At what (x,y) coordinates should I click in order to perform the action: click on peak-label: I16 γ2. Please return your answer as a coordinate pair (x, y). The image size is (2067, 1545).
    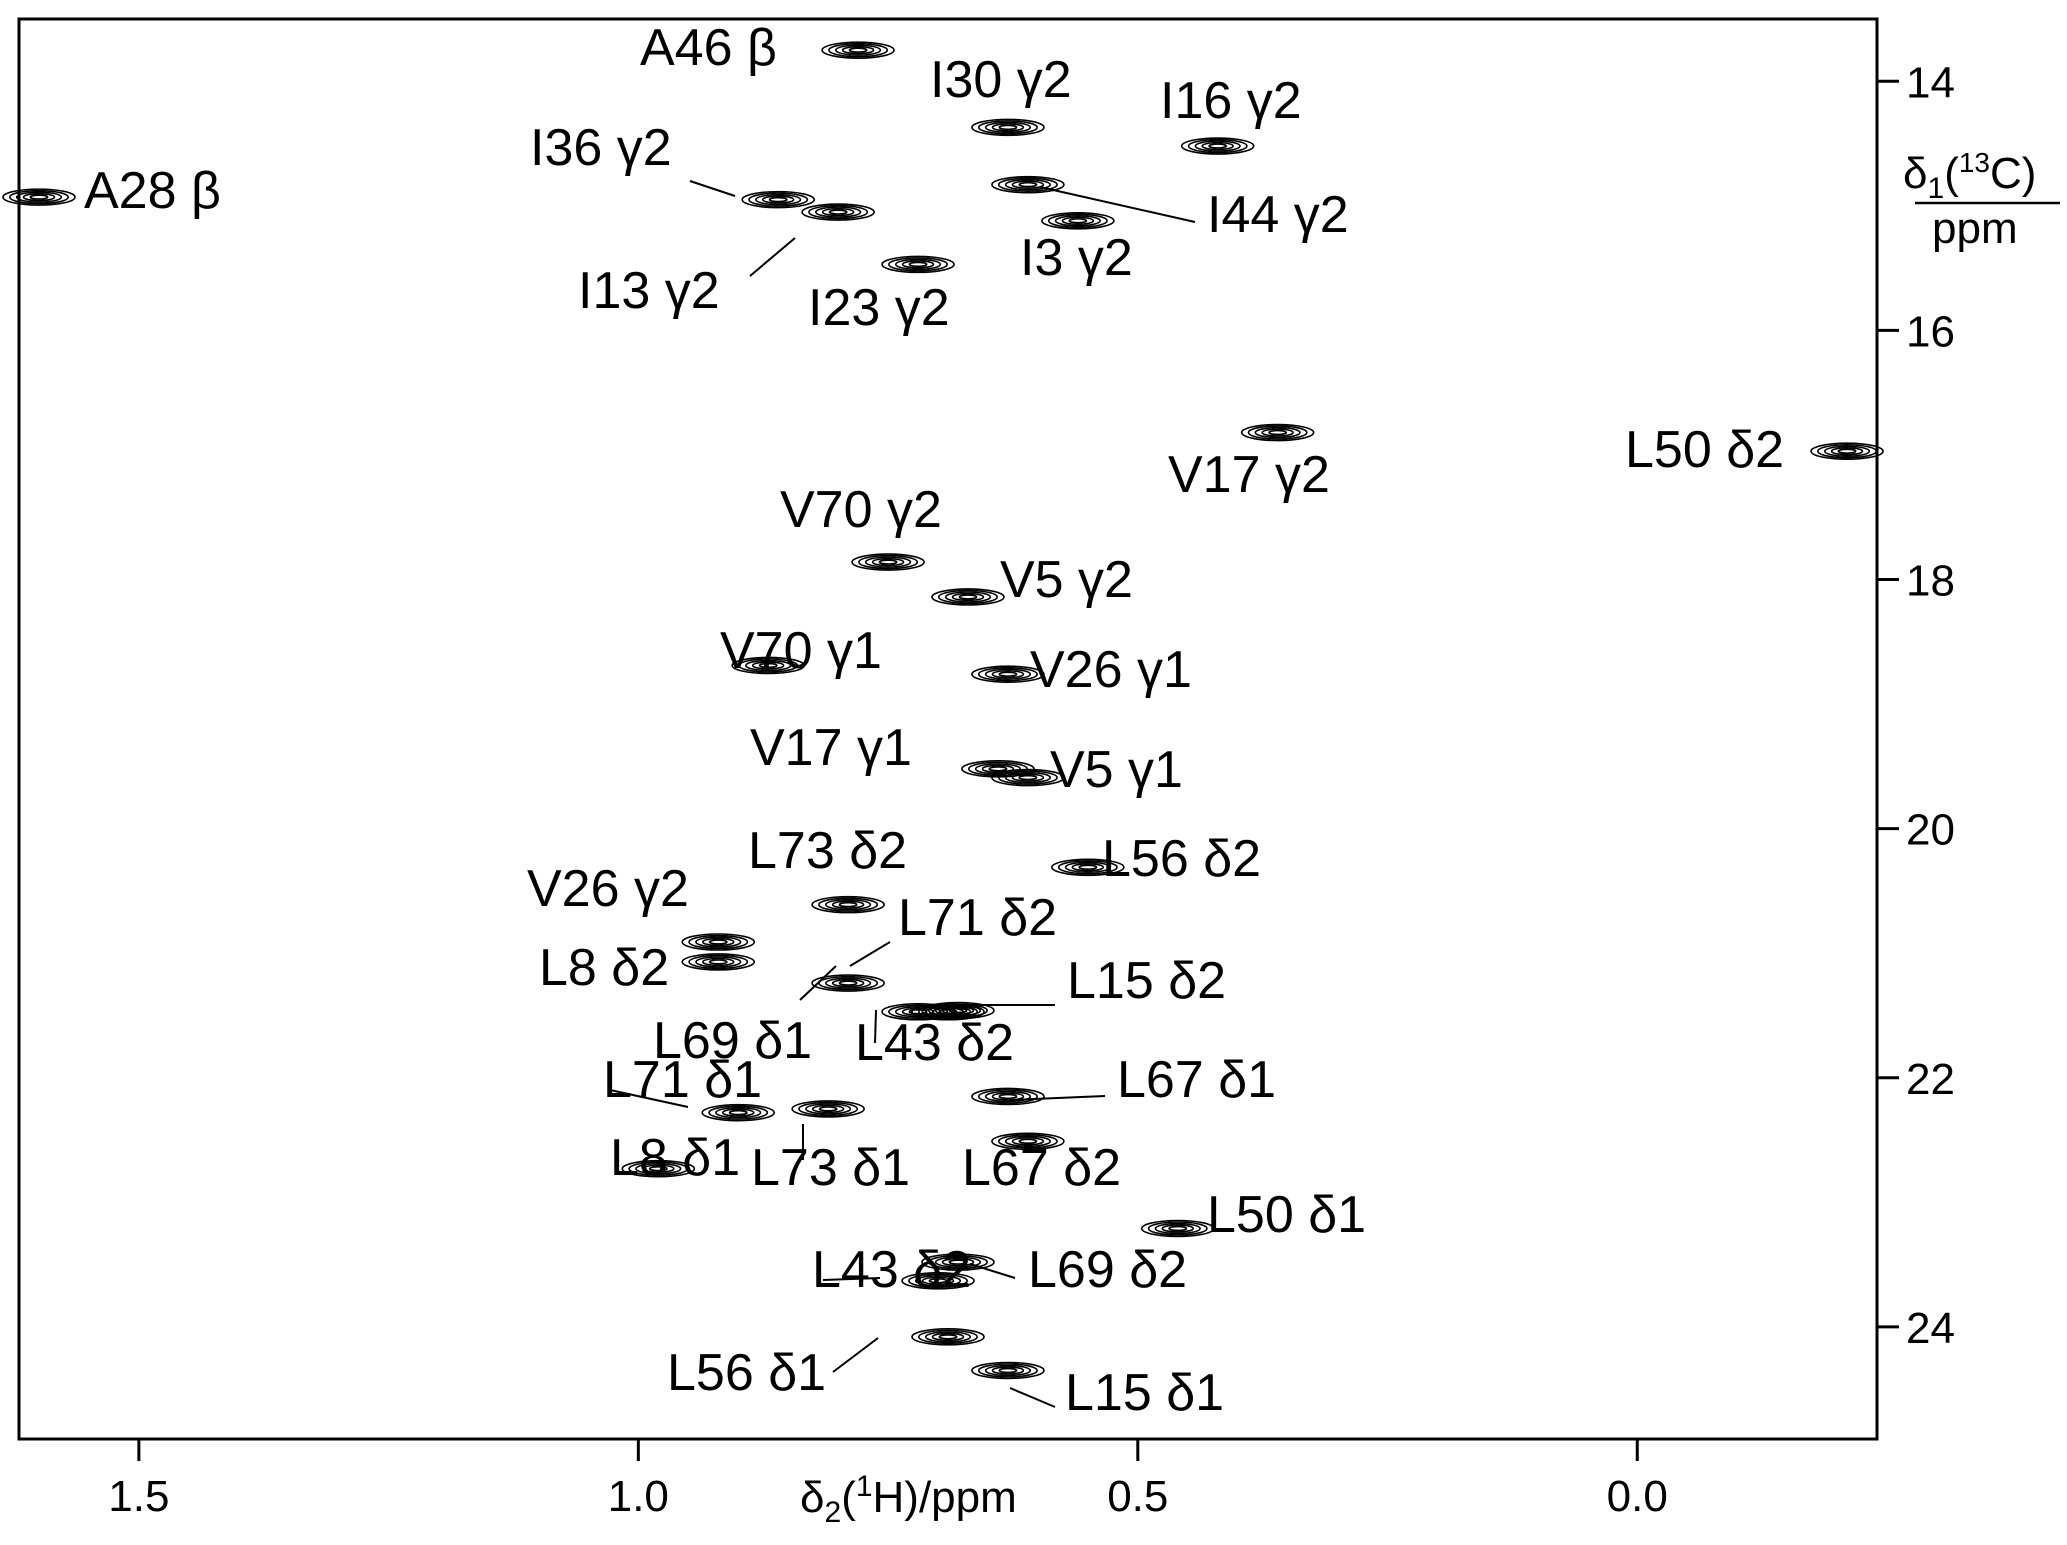
    Looking at the image, I should click on (1231, 101).